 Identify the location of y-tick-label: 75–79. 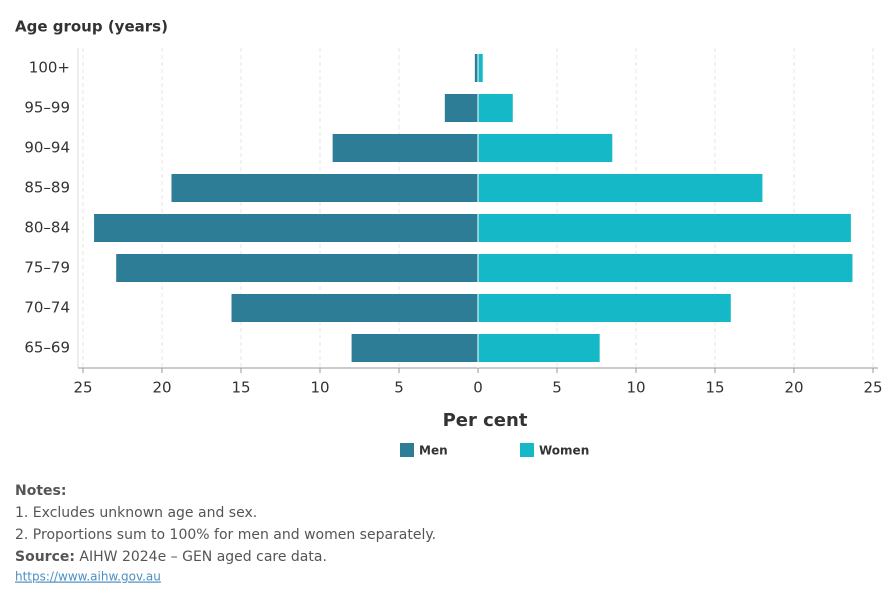
(47, 268).